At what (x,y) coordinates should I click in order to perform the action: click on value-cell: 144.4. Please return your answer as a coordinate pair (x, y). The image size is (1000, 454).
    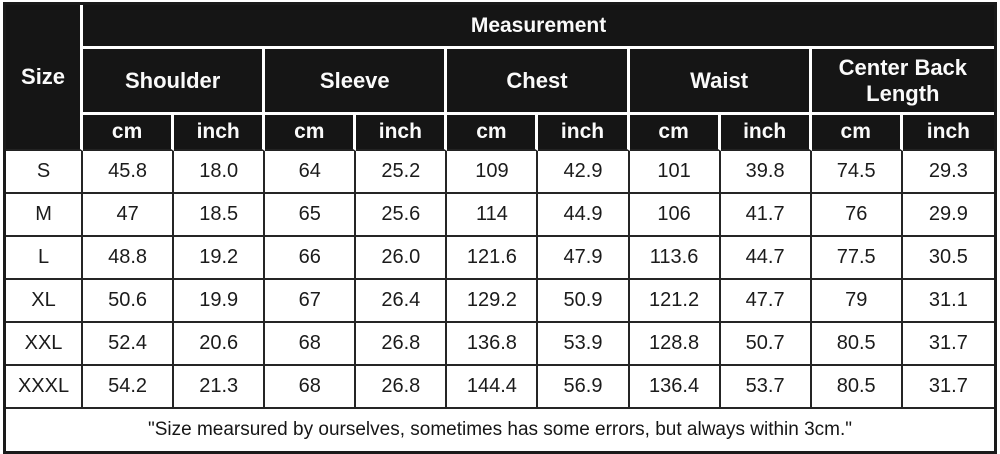
    Looking at the image, I should click on (493, 387).